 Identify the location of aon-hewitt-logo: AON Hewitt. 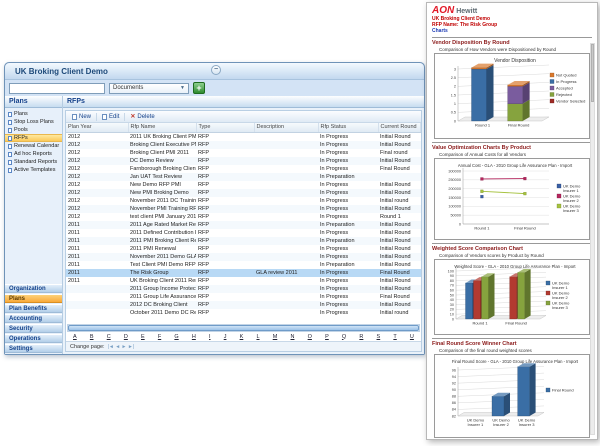
(512, 11).